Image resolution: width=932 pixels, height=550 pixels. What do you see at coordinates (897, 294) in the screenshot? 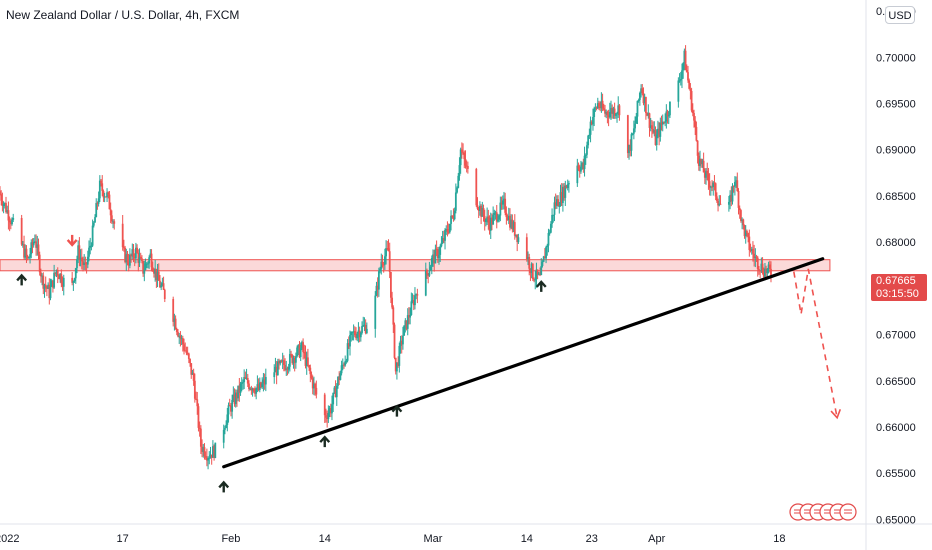
I see `bar-countdown: 03:15:50` at bounding box center [897, 294].